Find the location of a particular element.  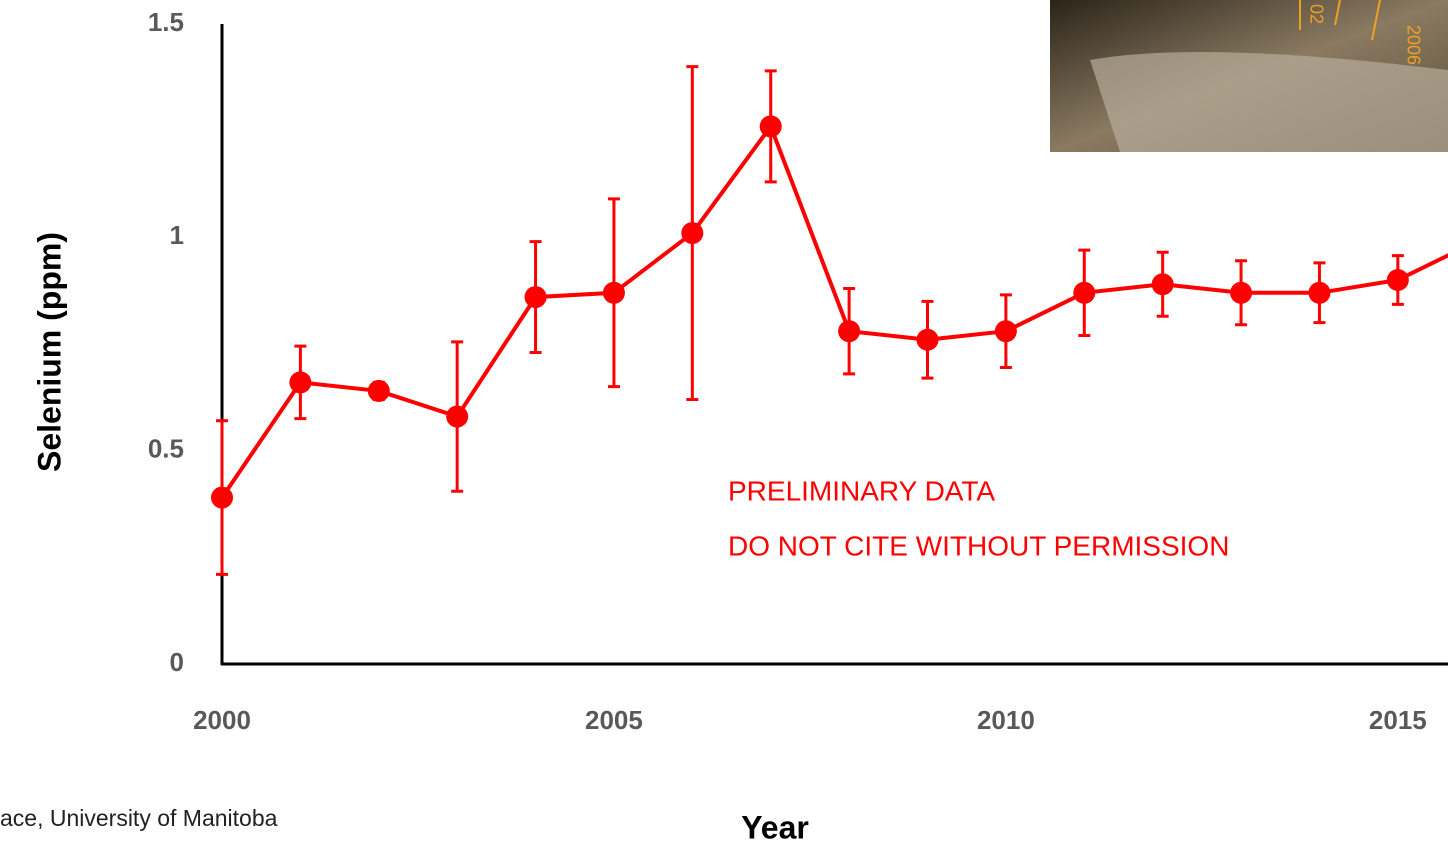

x-tick-label: 2010 is located at coordinates (1006, 720).